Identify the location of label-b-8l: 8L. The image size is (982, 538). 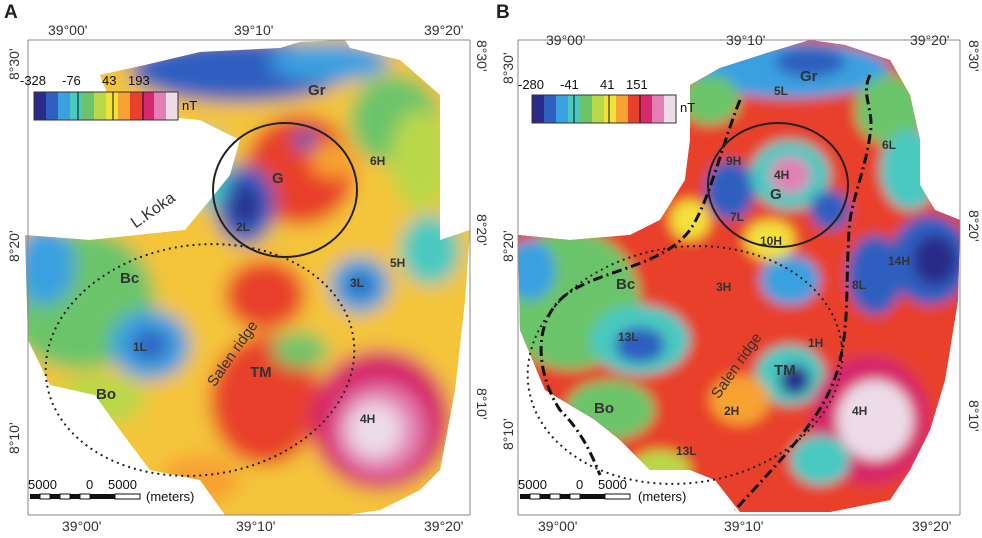
(859, 285).